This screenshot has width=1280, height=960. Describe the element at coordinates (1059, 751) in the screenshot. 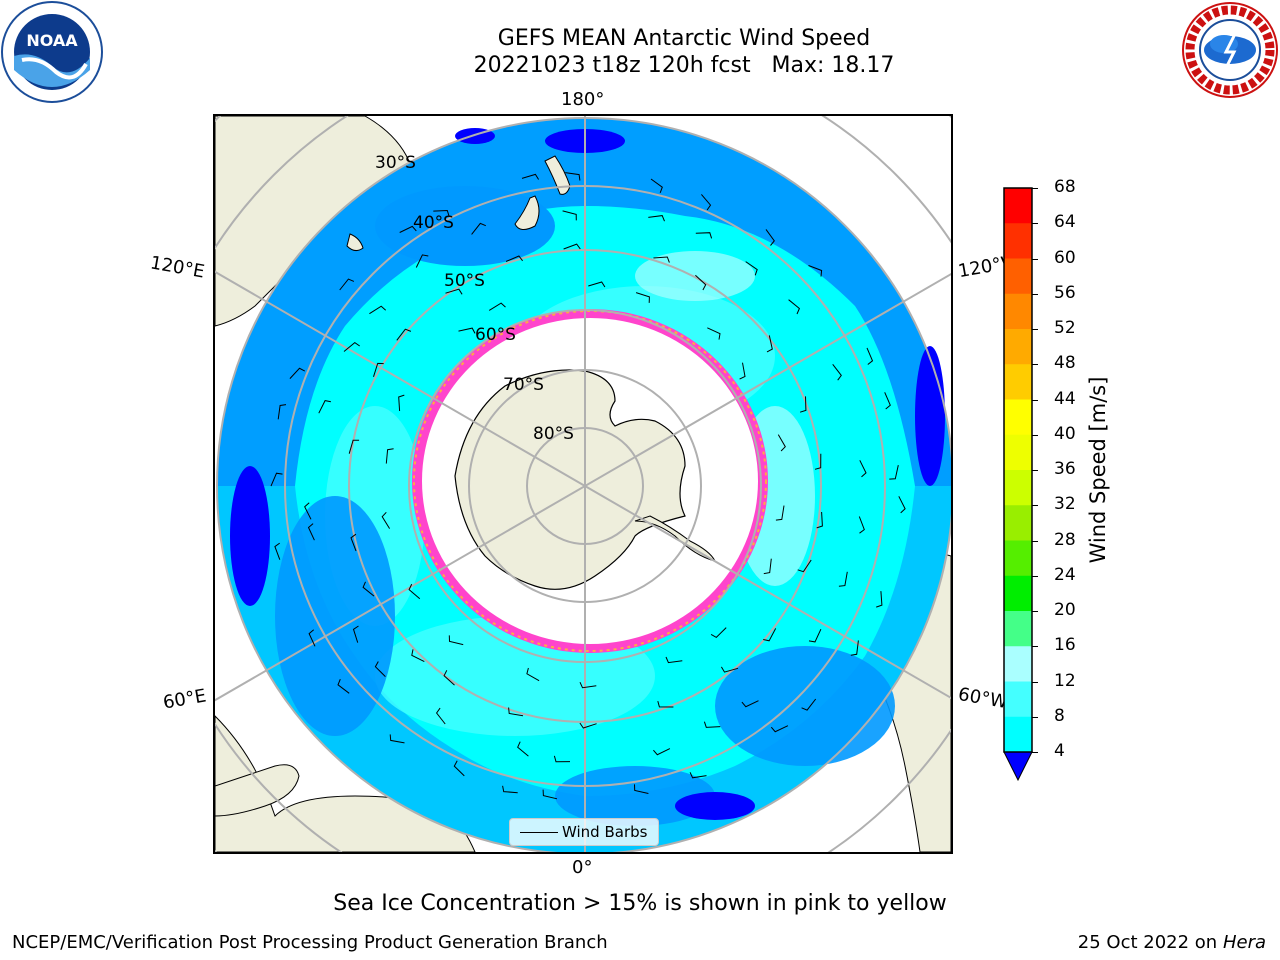

I see `colorbar-tick-label: 4` at that location.